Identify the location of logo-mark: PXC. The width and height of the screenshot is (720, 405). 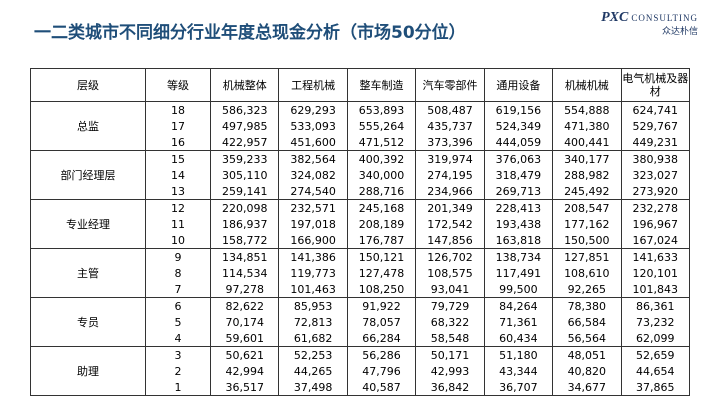
(615, 17).